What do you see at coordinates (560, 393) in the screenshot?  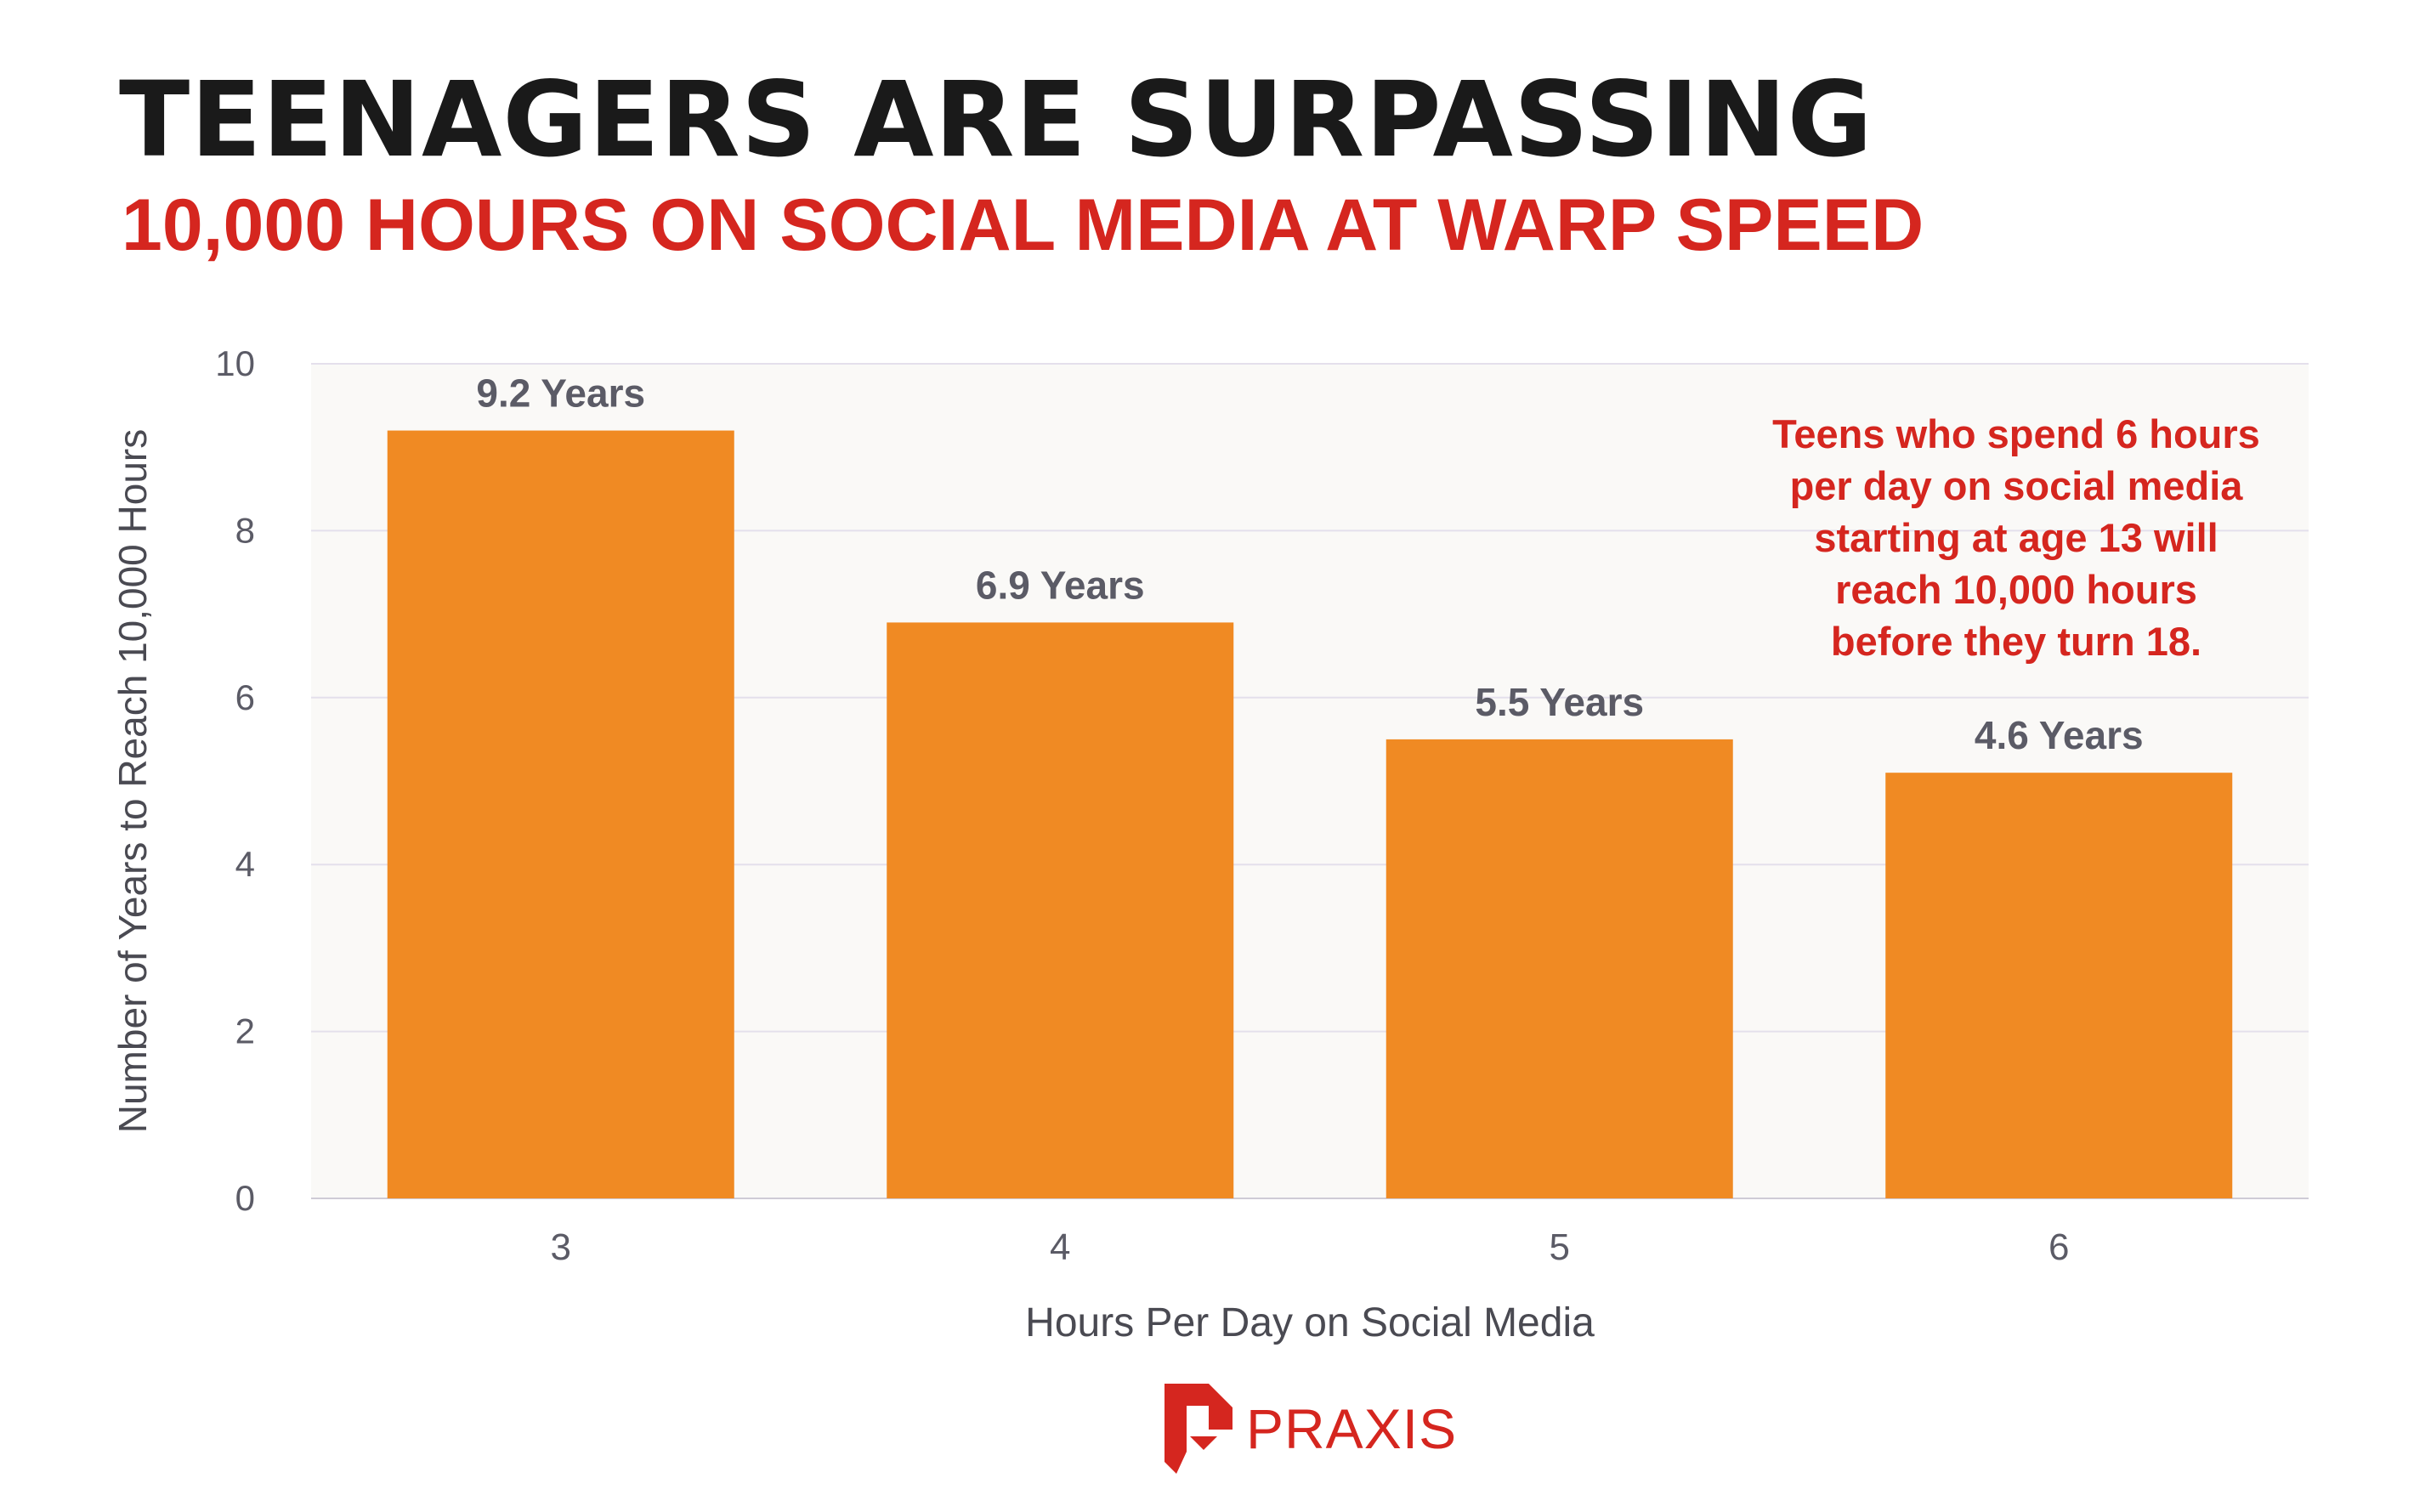 I see `bar-data-label: 9.2 Years` at bounding box center [560, 393].